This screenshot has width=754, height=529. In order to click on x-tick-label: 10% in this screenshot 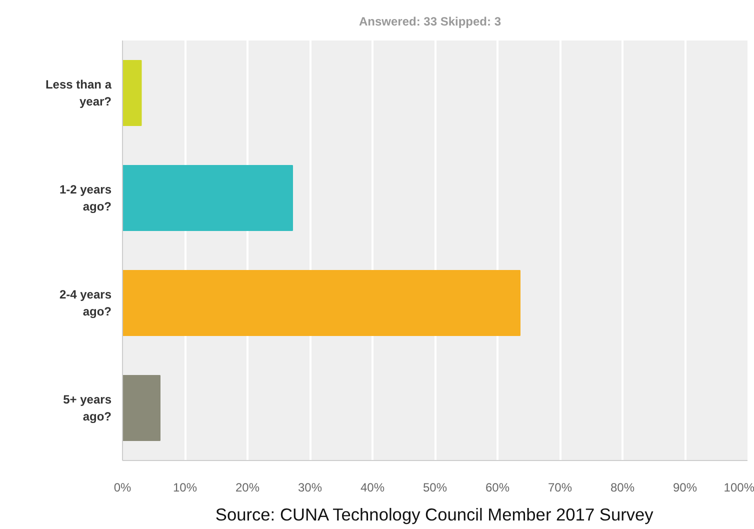, I will do `click(185, 487)`.